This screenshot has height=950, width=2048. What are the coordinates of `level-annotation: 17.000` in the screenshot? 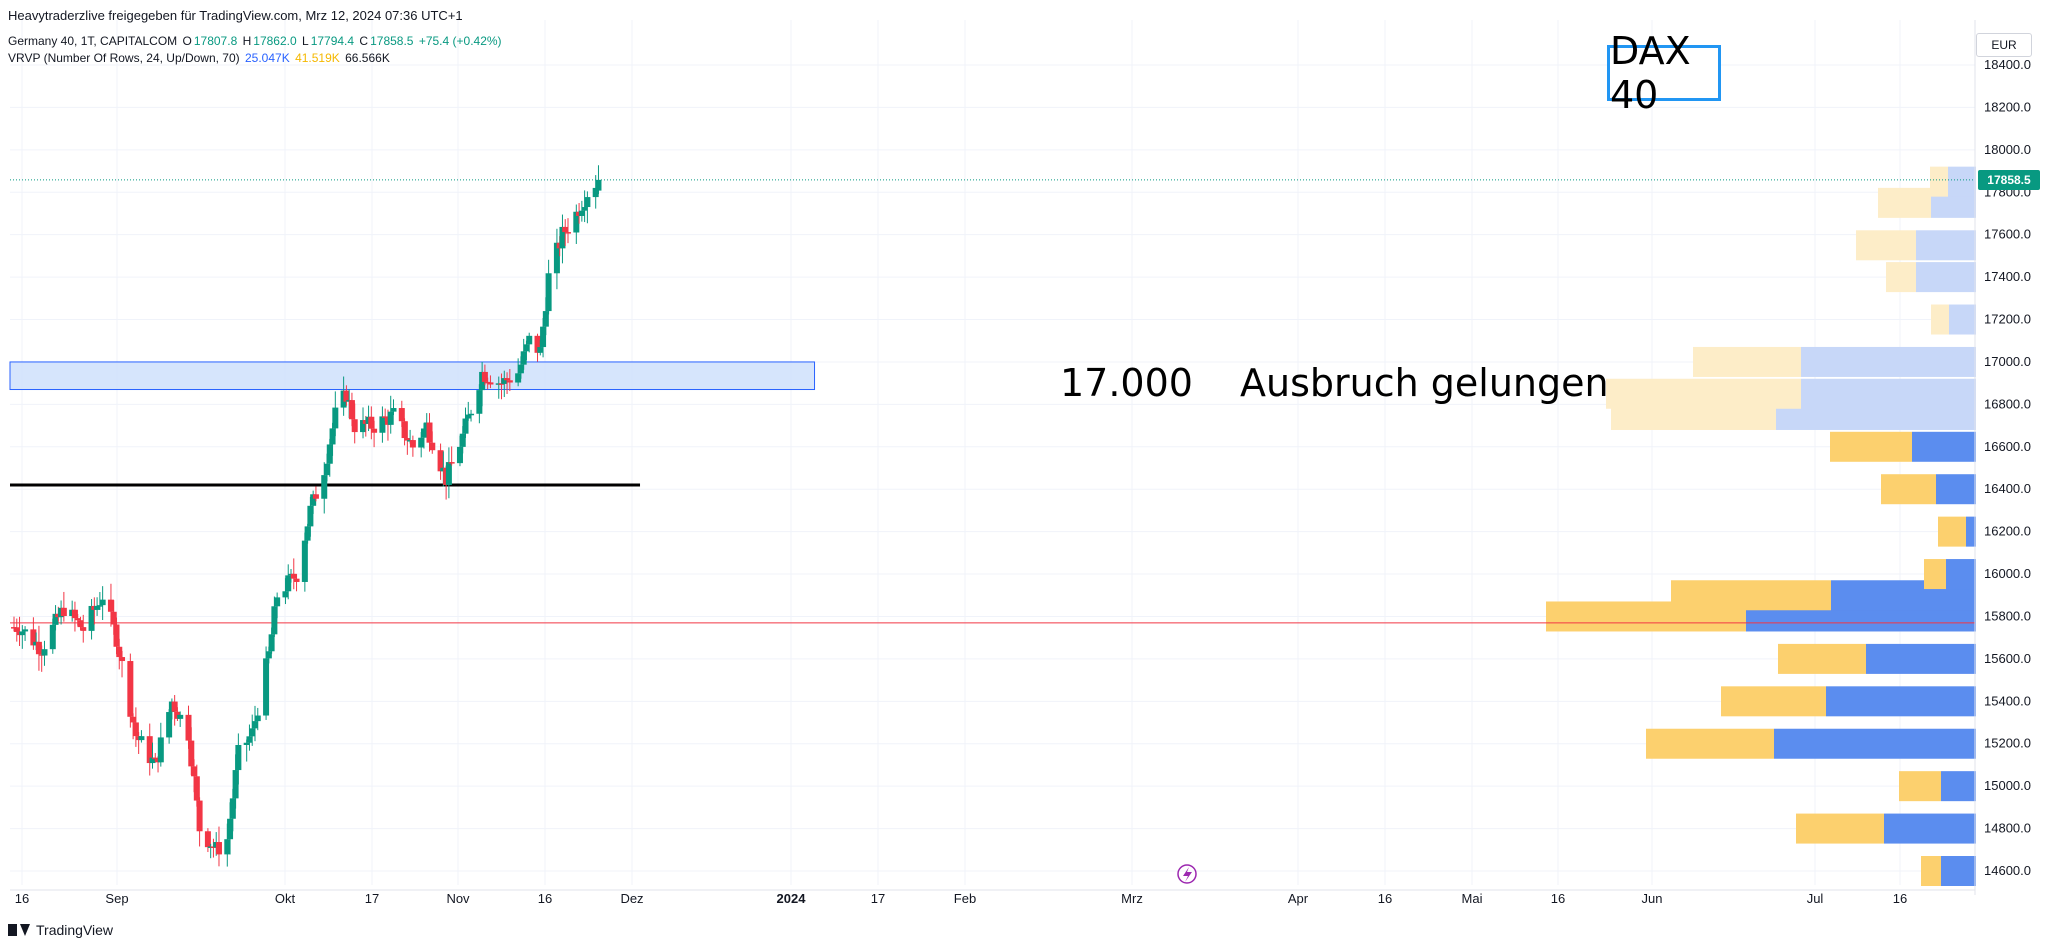 It's located at (1126, 383).